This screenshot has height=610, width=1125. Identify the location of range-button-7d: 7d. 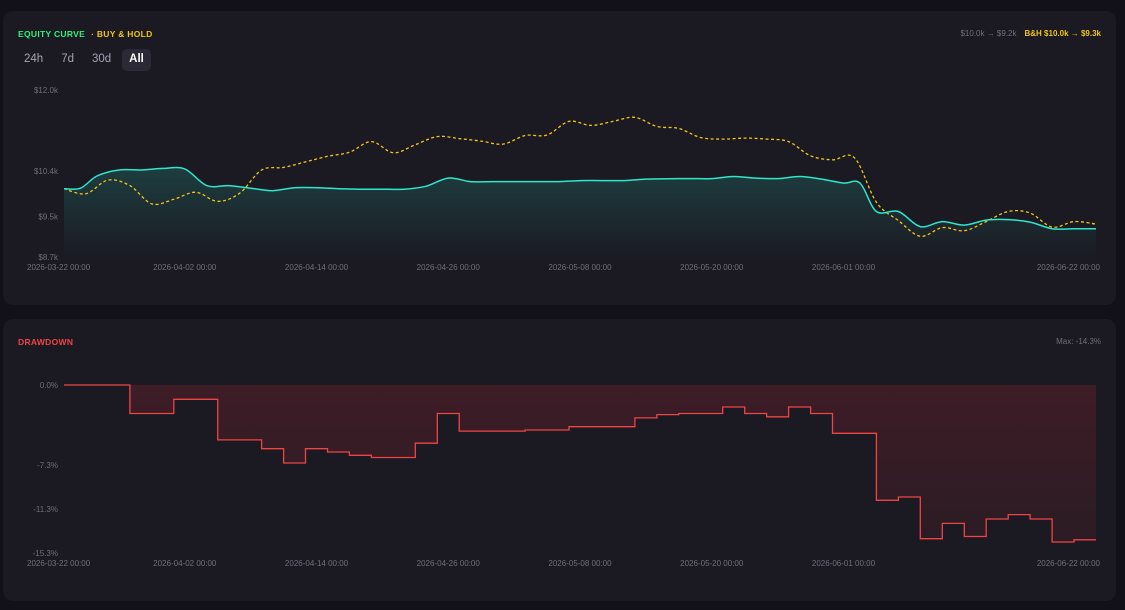
(67, 59).